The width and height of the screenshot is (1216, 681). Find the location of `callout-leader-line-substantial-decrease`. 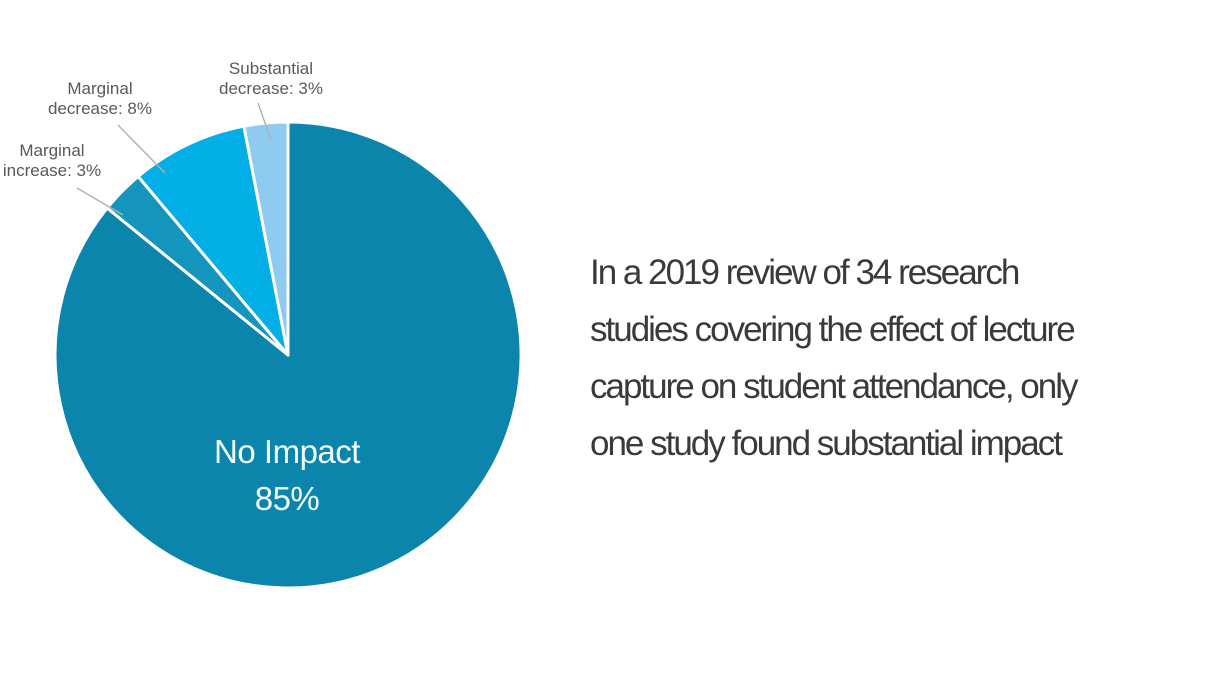

callout-leader-line-substantial-decrease is located at coordinates (264, 121).